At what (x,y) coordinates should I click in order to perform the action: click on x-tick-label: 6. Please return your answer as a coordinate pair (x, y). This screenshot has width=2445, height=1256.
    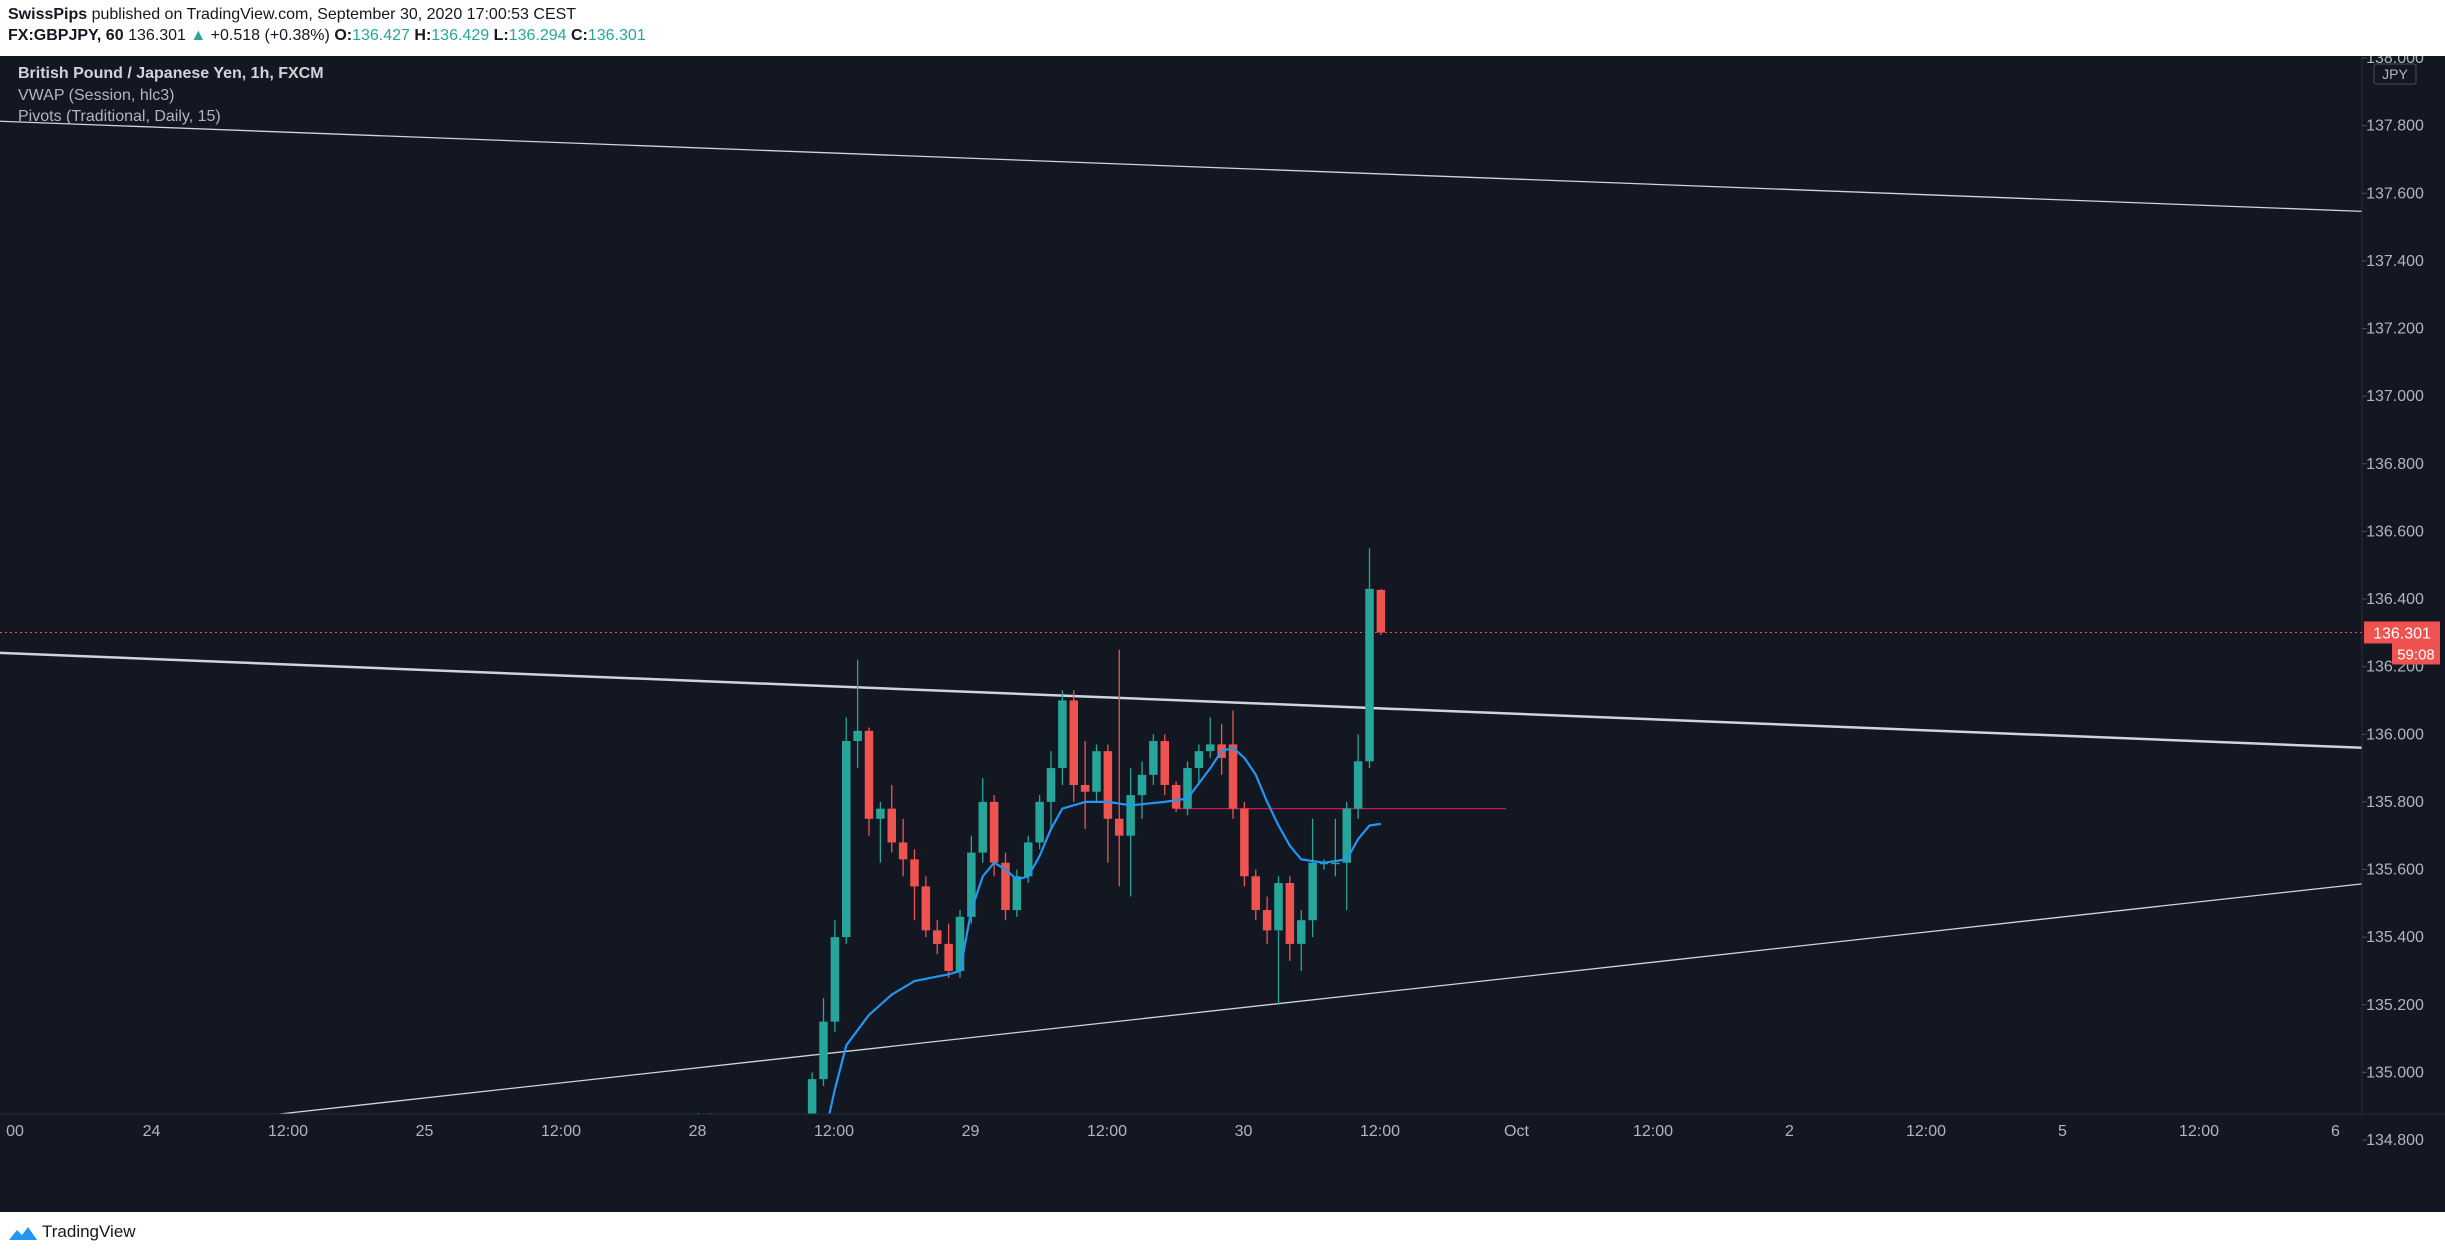
    Looking at the image, I should click on (2335, 1131).